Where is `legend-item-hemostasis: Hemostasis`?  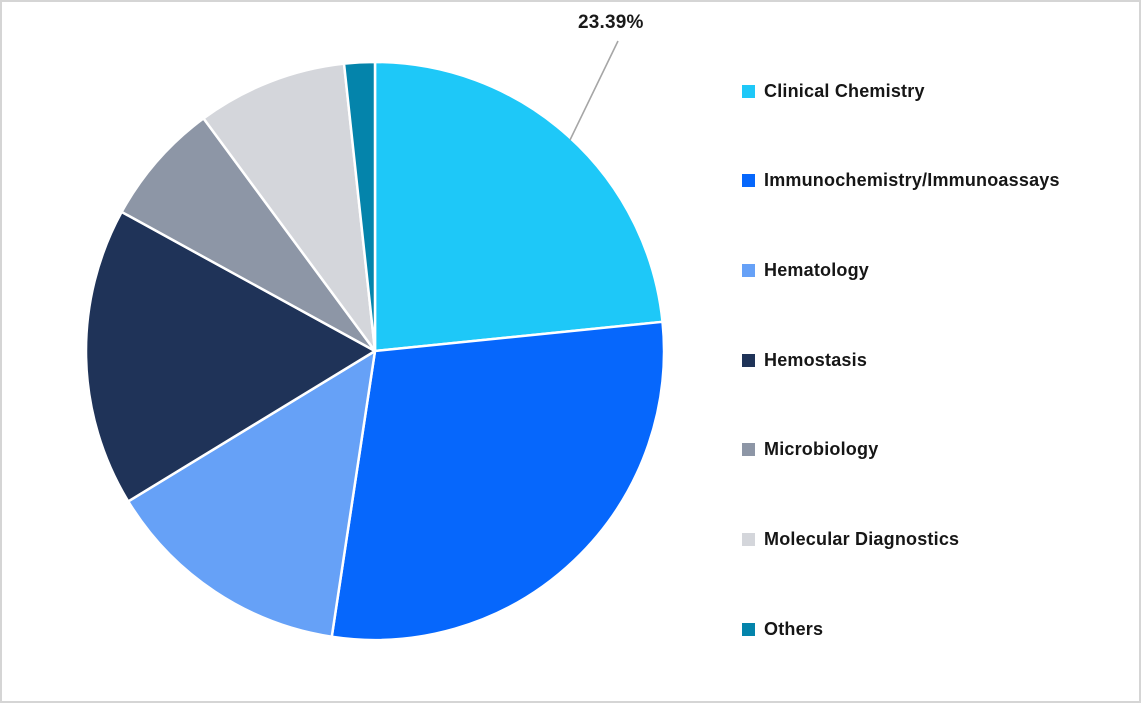 legend-item-hemostasis: Hemostasis is located at coordinates (901, 360).